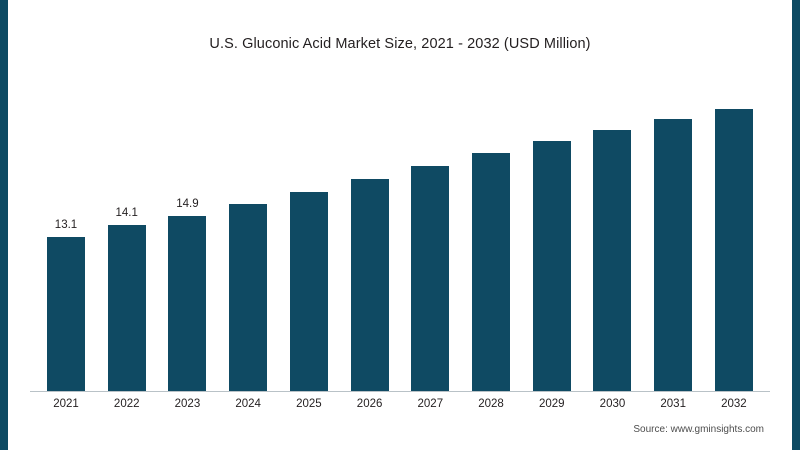  I want to click on x-axis-line, so click(400, 391).